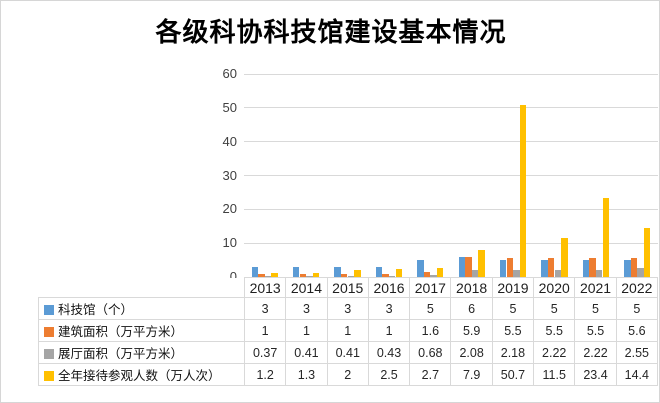  Describe the element at coordinates (274, 274) in the screenshot. I see `bar-s3-2013` at that location.